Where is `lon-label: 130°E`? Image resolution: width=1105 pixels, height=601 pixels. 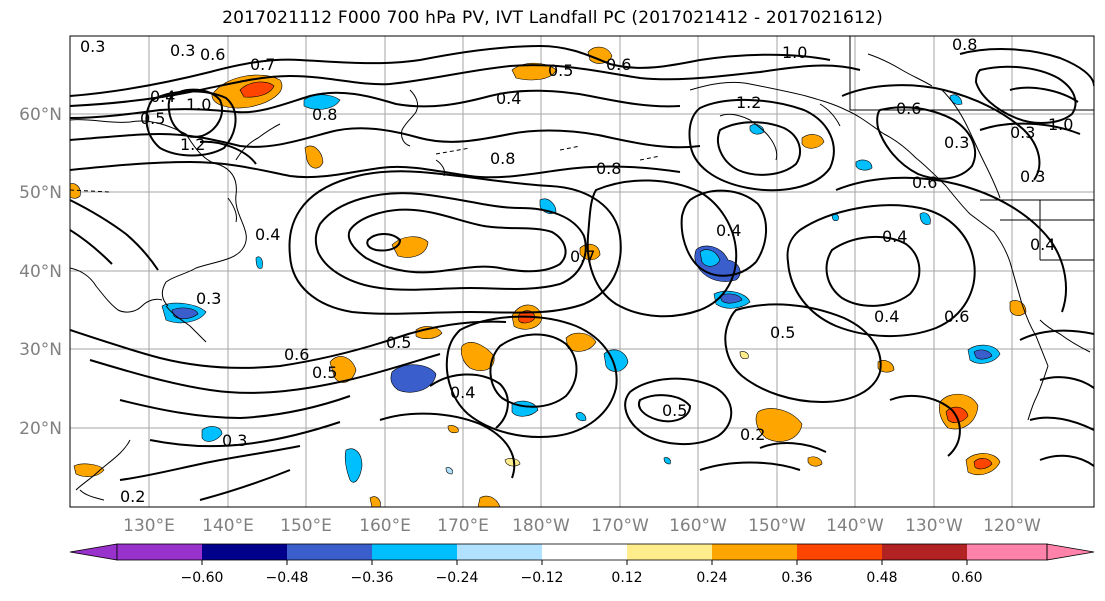
lon-label: 130°E is located at coordinates (149, 526).